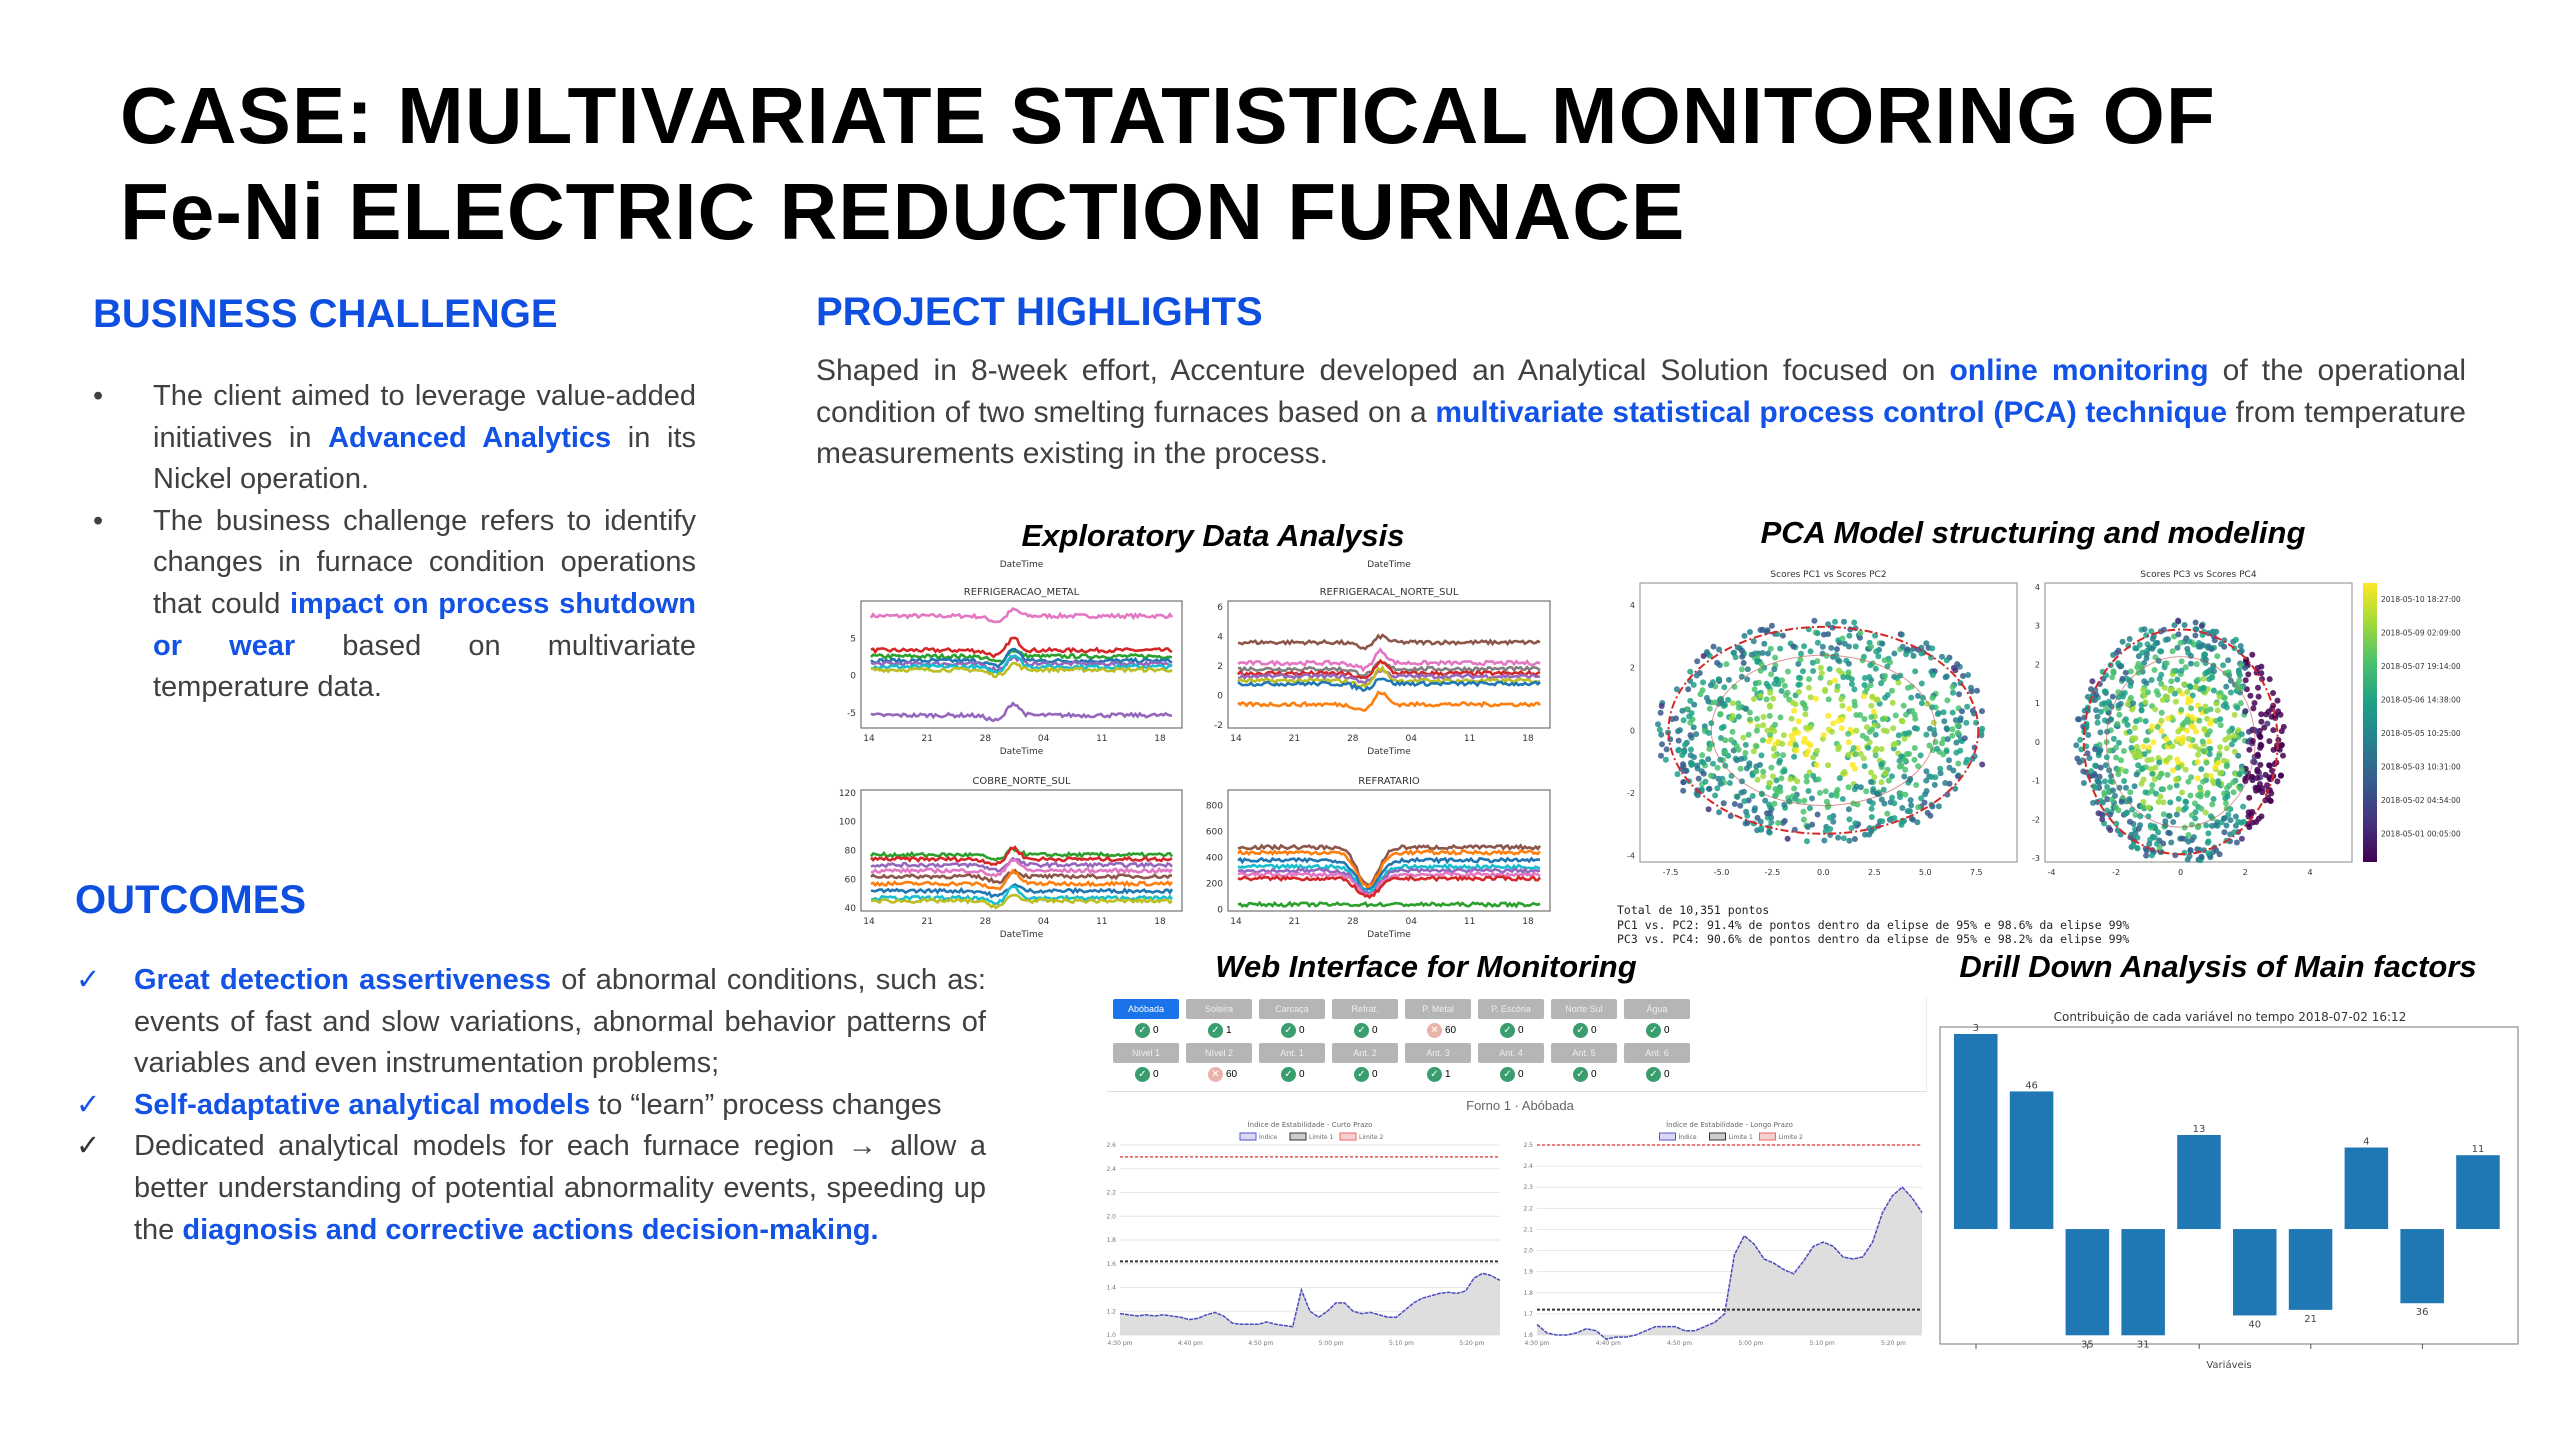 The width and height of the screenshot is (2560, 1440). Describe the element at coordinates (1511, 1053) in the screenshot. I see `region-tab: Ant. 4` at that location.